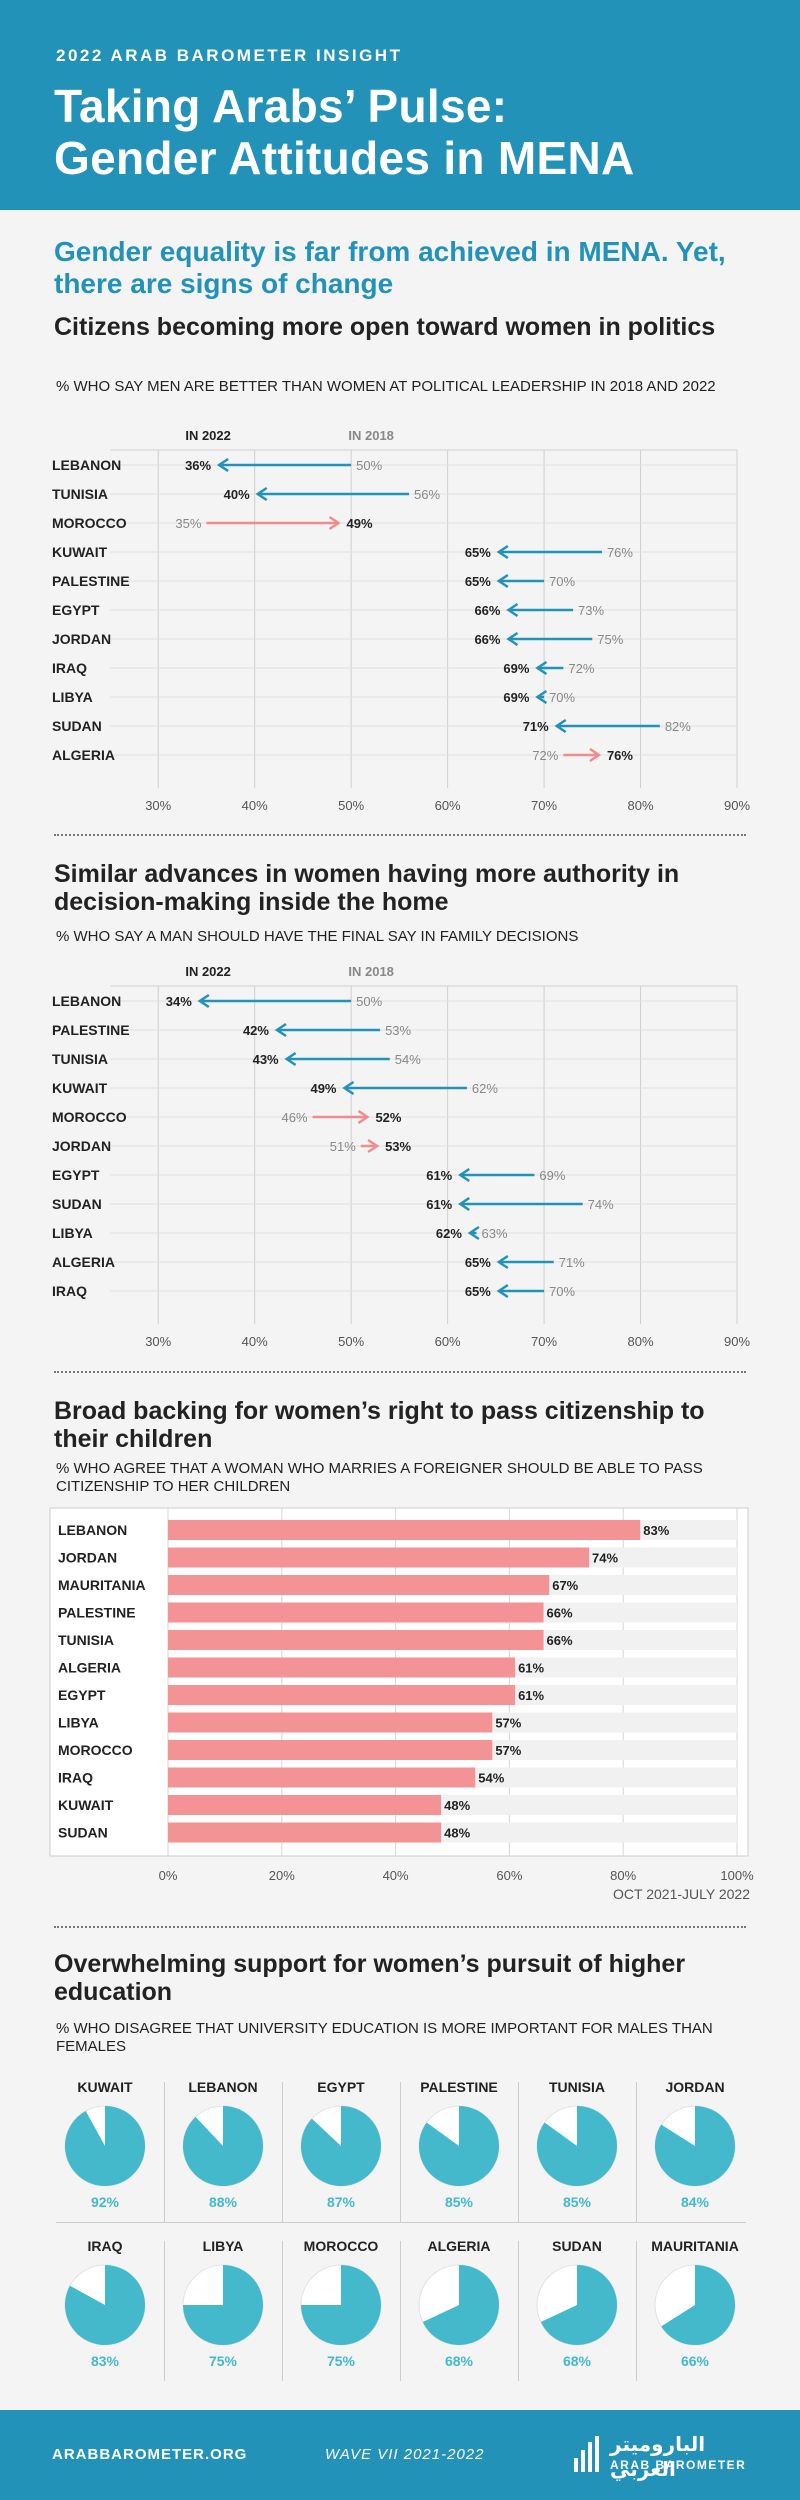  I want to click on pie-country-mauritania: MAURITANIA, so click(695, 2246).